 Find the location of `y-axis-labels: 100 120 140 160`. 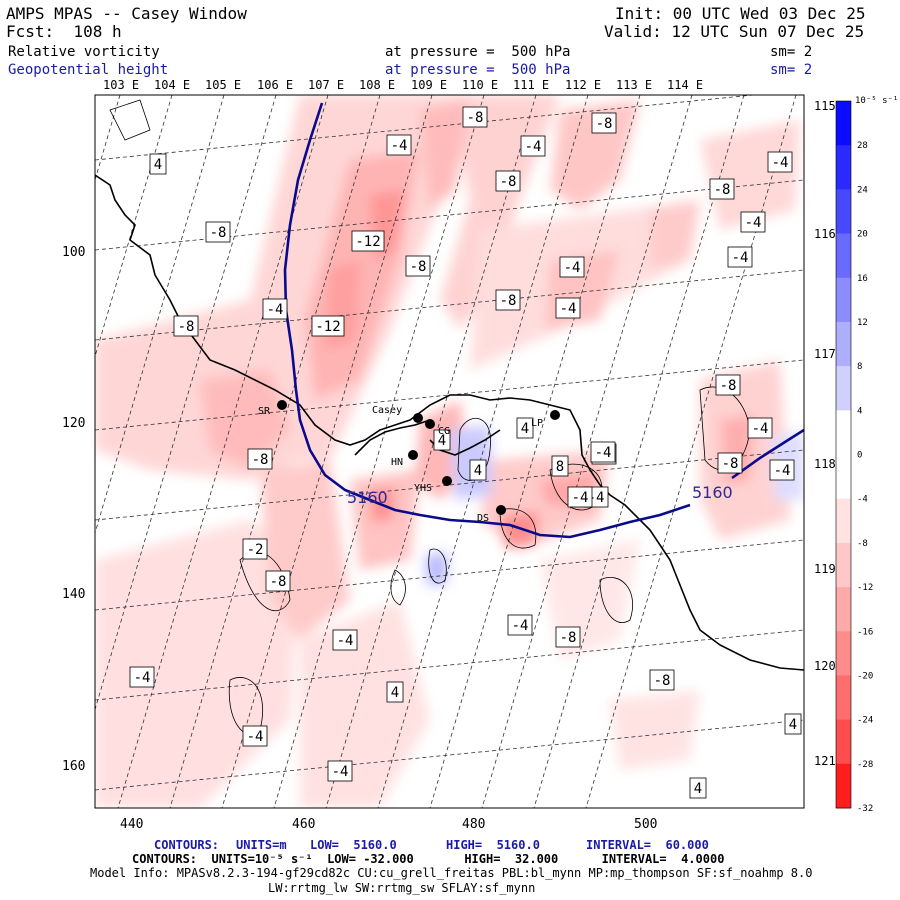

y-axis-labels: 100 120 140 160 is located at coordinates (73, 509).